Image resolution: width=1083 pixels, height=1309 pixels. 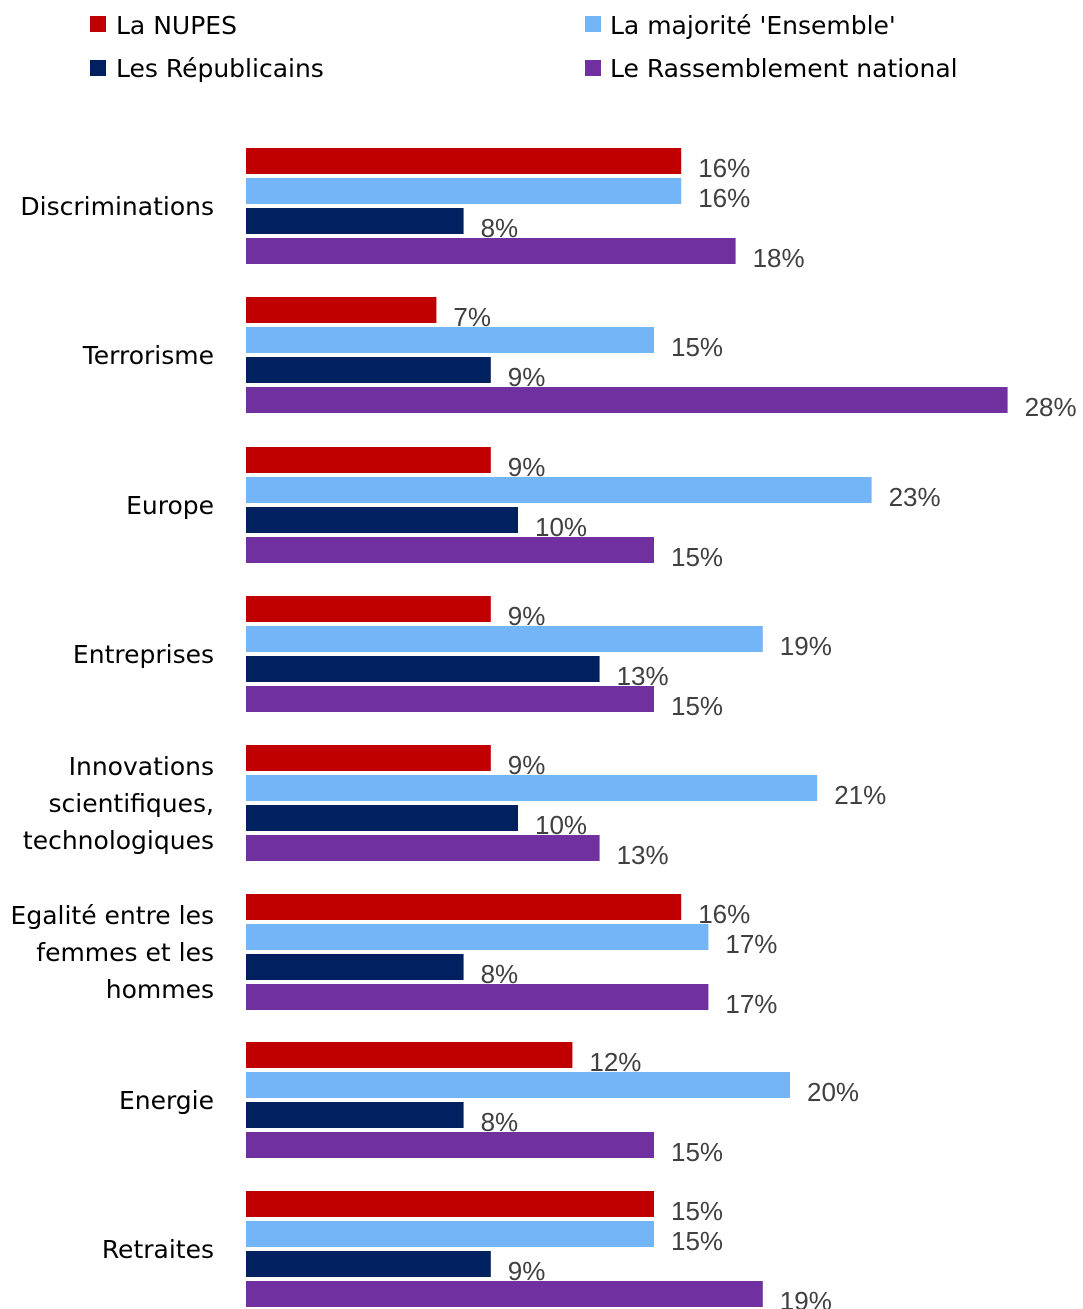 I want to click on category-label-line: Europe, so click(x=170, y=505).